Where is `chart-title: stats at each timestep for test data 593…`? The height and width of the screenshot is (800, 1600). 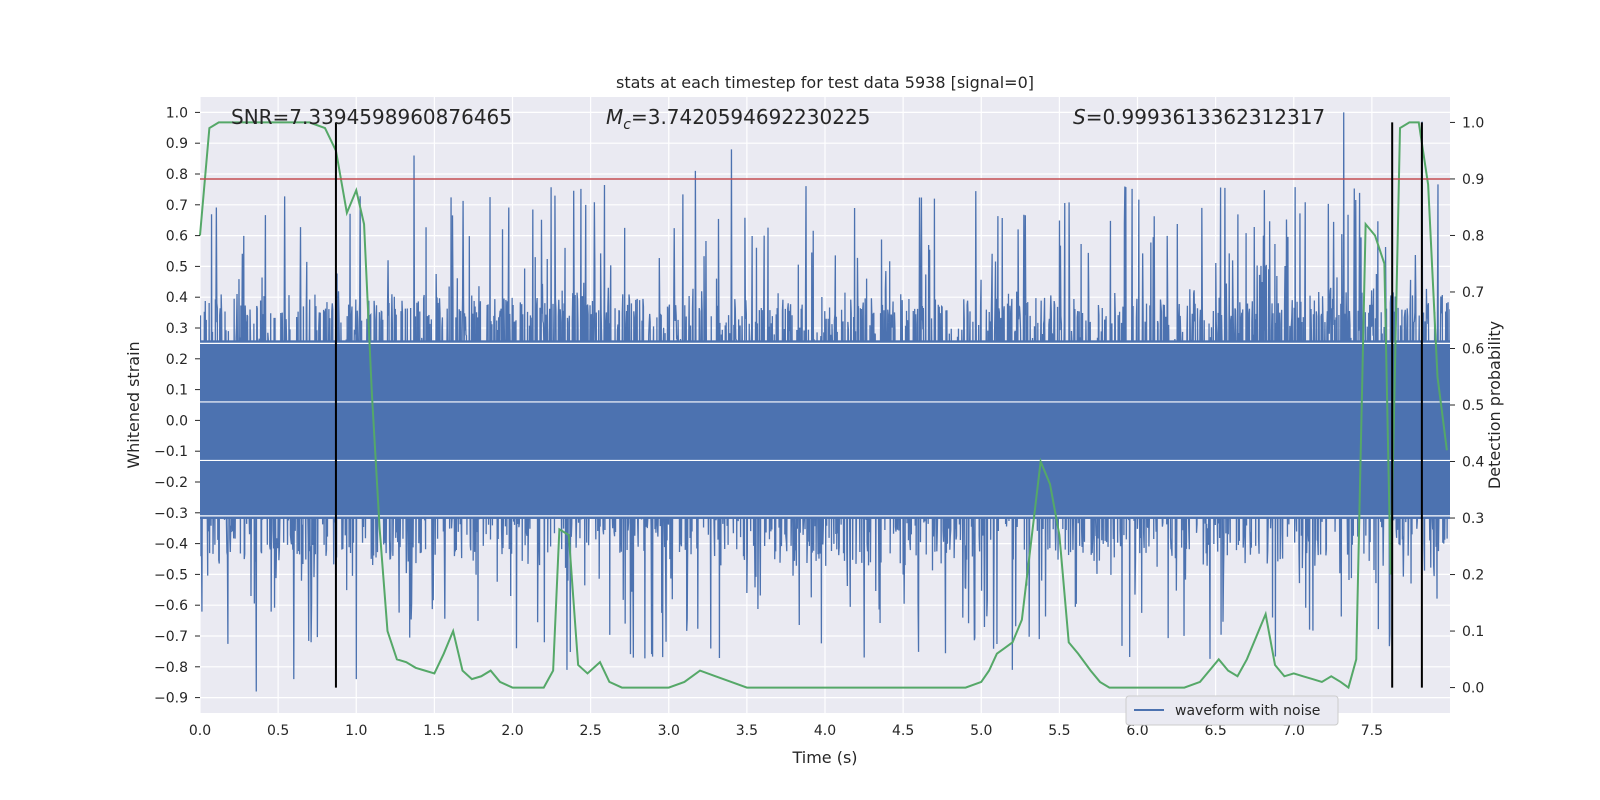 chart-title: stats at each timestep for test data 593… is located at coordinates (825, 82).